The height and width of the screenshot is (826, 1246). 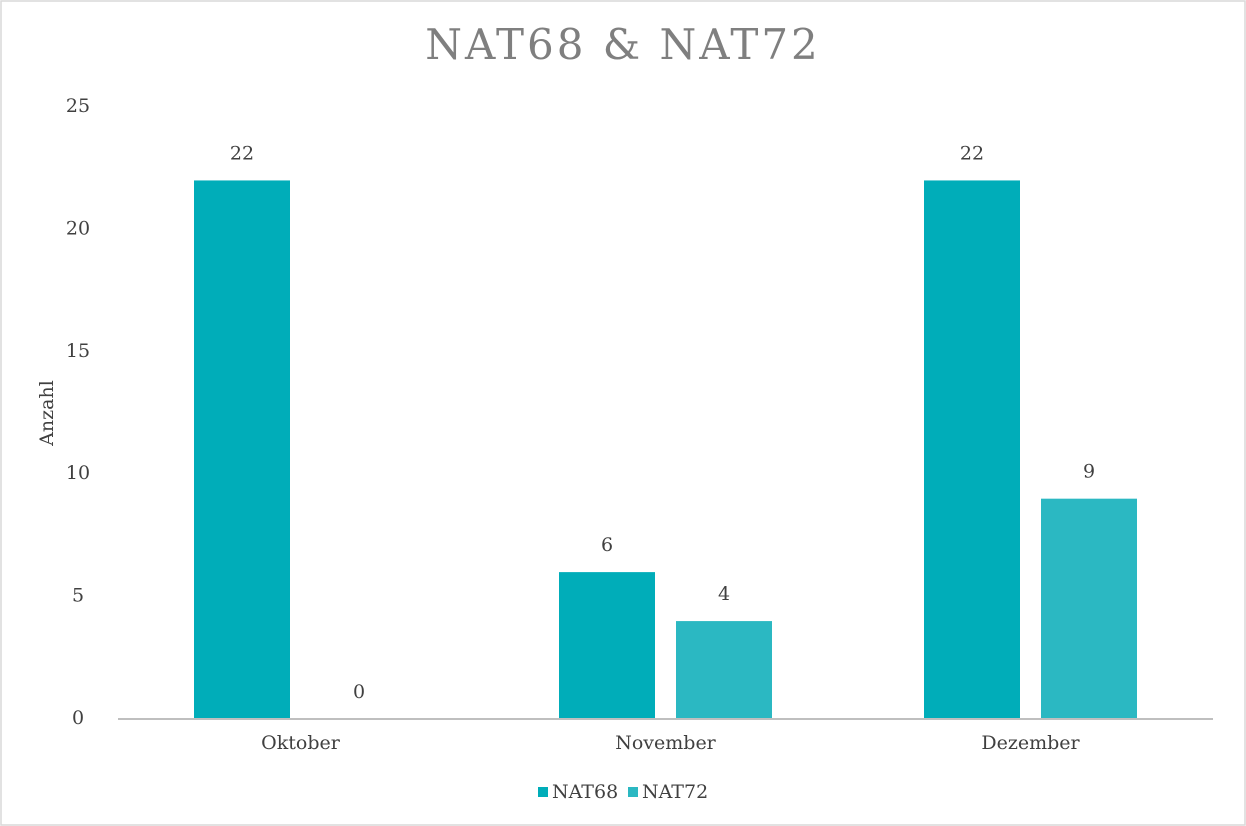 What do you see at coordinates (1030, 743) in the screenshot?
I see `x-tick-label: Dezember` at bounding box center [1030, 743].